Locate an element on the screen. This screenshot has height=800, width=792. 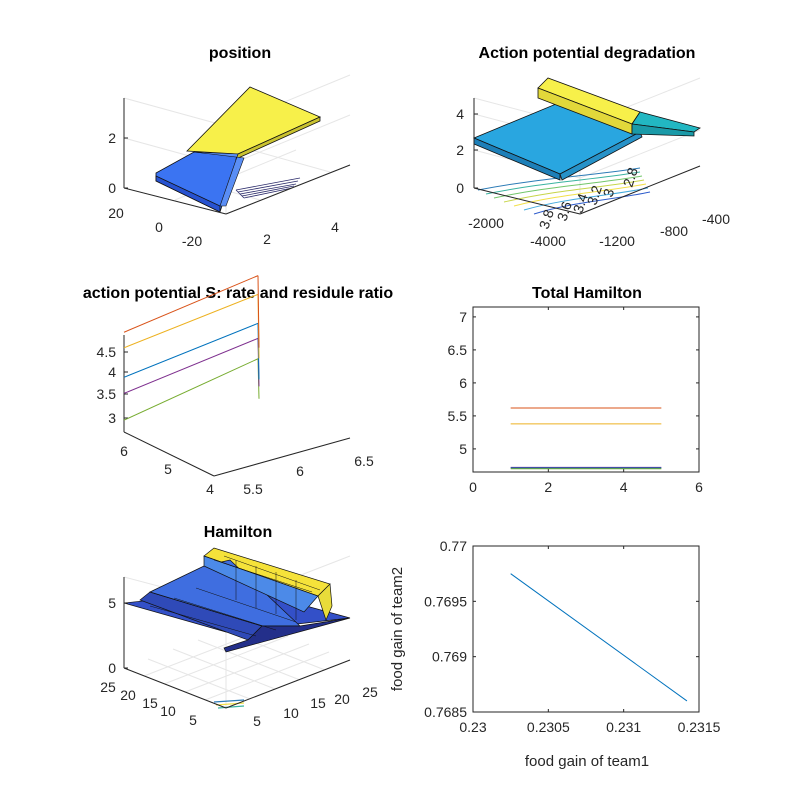
y-tick: 5.5 is located at coordinates (253, 489).